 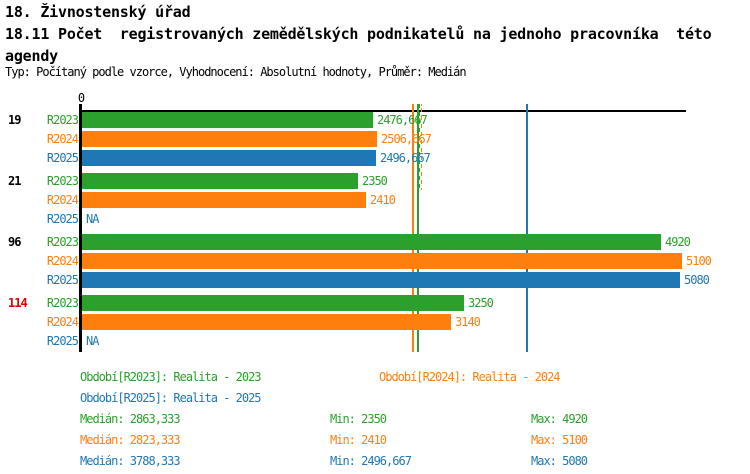 What do you see at coordinates (527, 228) in the screenshot?
I see `median-line-r2025` at bounding box center [527, 228].